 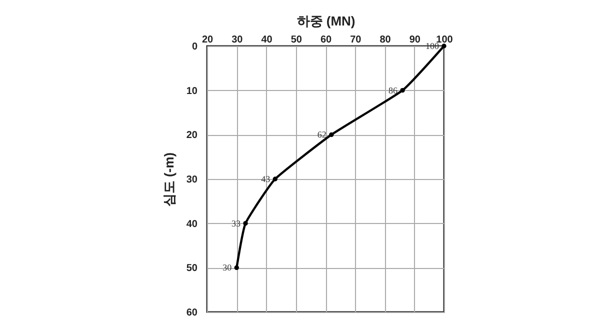 What do you see at coordinates (321, 135) in the screenshot?
I see `annotation: 62` at bounding box center [321, 135].